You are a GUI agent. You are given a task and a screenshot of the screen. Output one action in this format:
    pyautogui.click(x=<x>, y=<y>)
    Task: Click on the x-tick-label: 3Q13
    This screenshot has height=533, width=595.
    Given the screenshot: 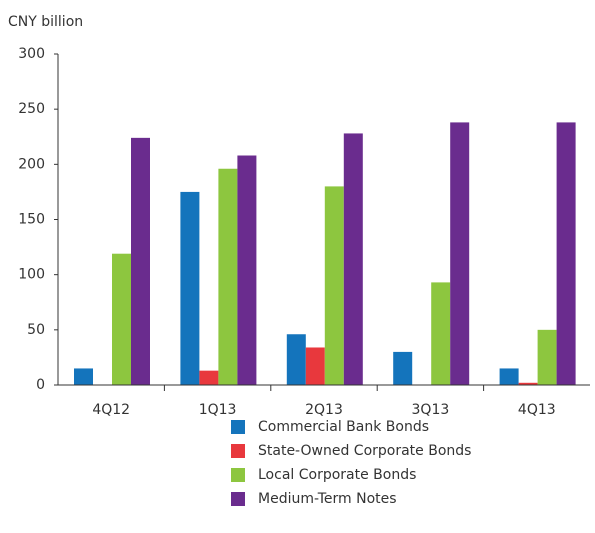 What is the action you would take?
    pyautogui.click(x=431, y=410)
    